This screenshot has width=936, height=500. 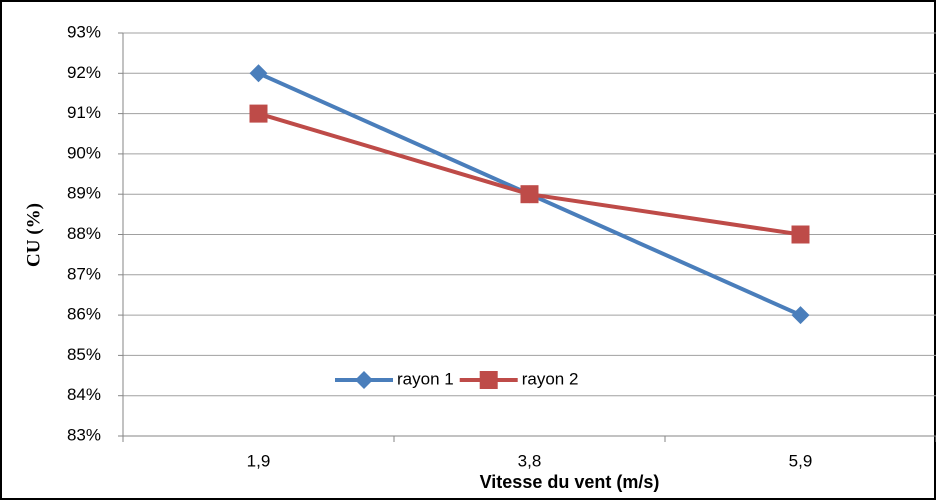 I want to click on y-tick-label: 86%, so click(x=84, y=314).